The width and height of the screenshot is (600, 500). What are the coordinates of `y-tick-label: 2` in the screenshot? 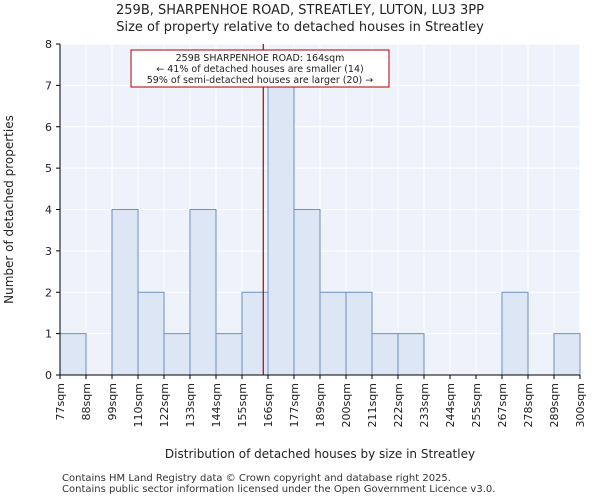 It's located at (48, 292).